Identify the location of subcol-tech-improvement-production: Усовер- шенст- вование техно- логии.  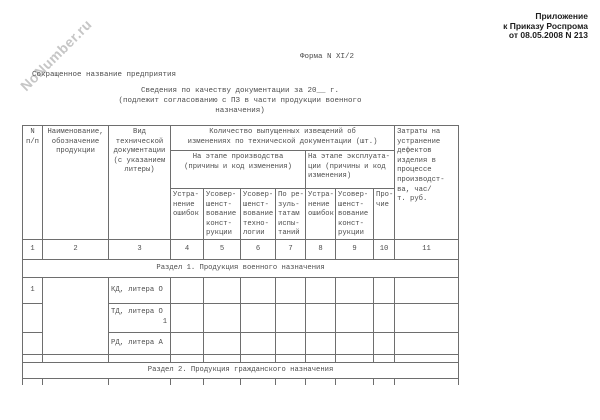
(258, 214).